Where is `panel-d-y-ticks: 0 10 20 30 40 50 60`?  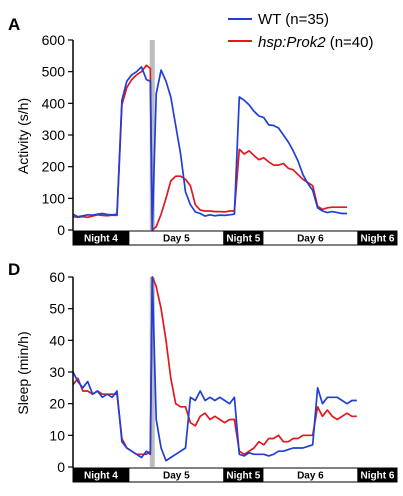 panel-d-y-ticks: 0 10 20 30 40 50 60 is located at coordinates (61, 372).